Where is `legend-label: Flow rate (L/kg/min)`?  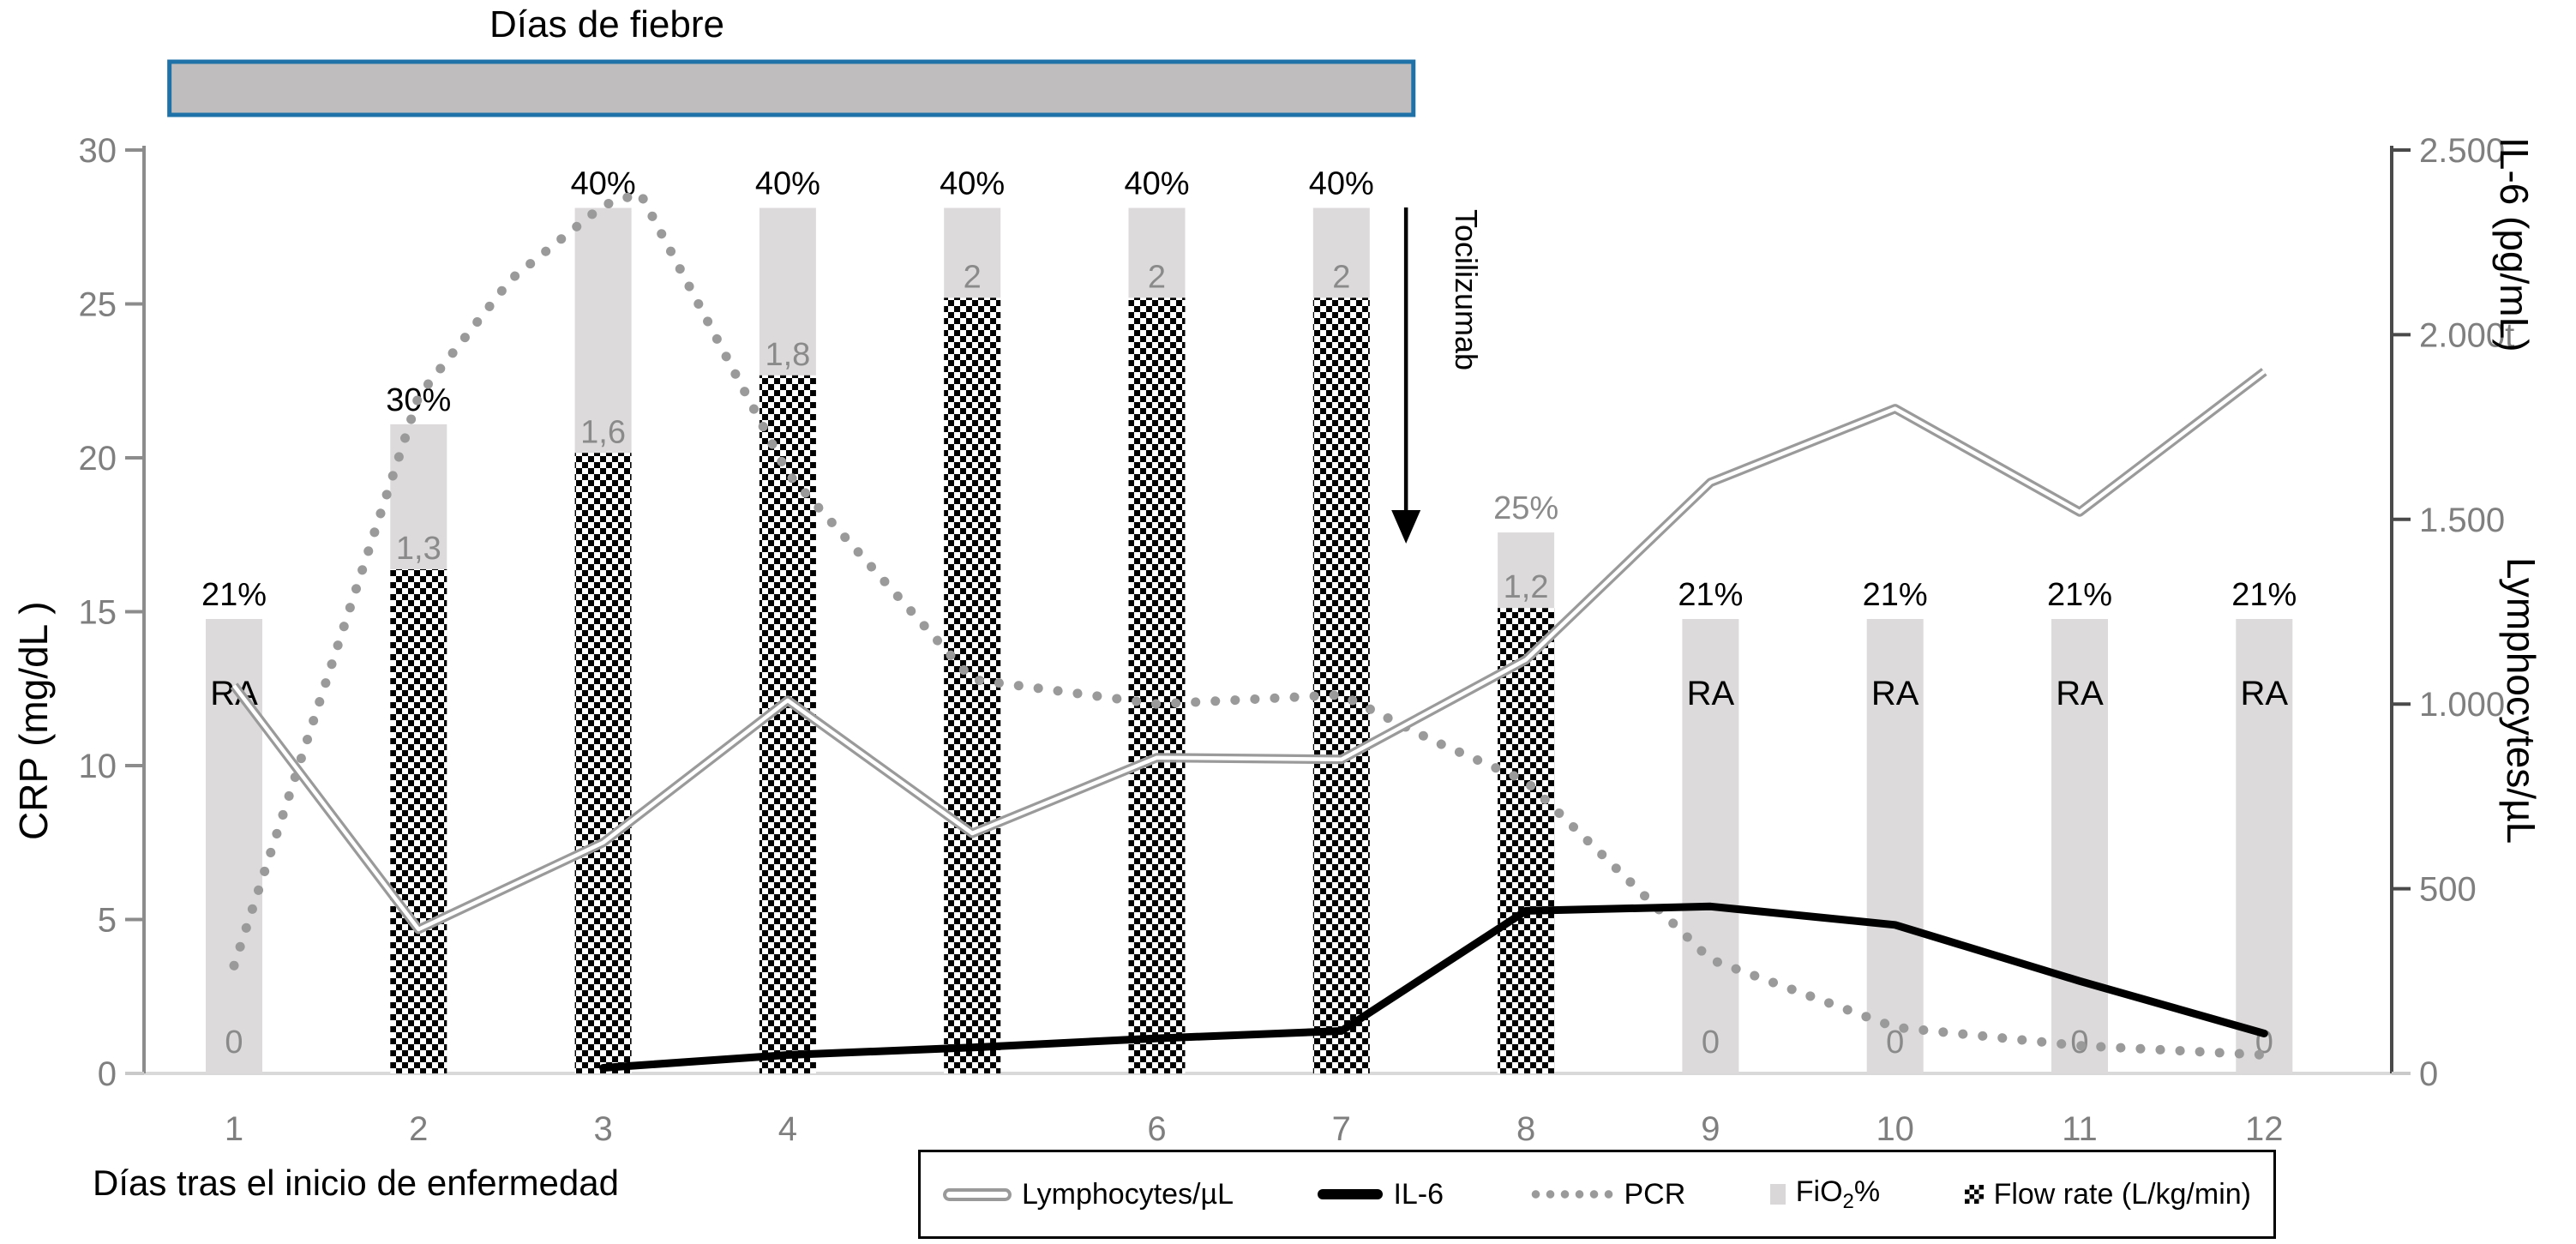 legend-label: Flow rate (L/kg/min) is located at coordinates (2122, 1194).